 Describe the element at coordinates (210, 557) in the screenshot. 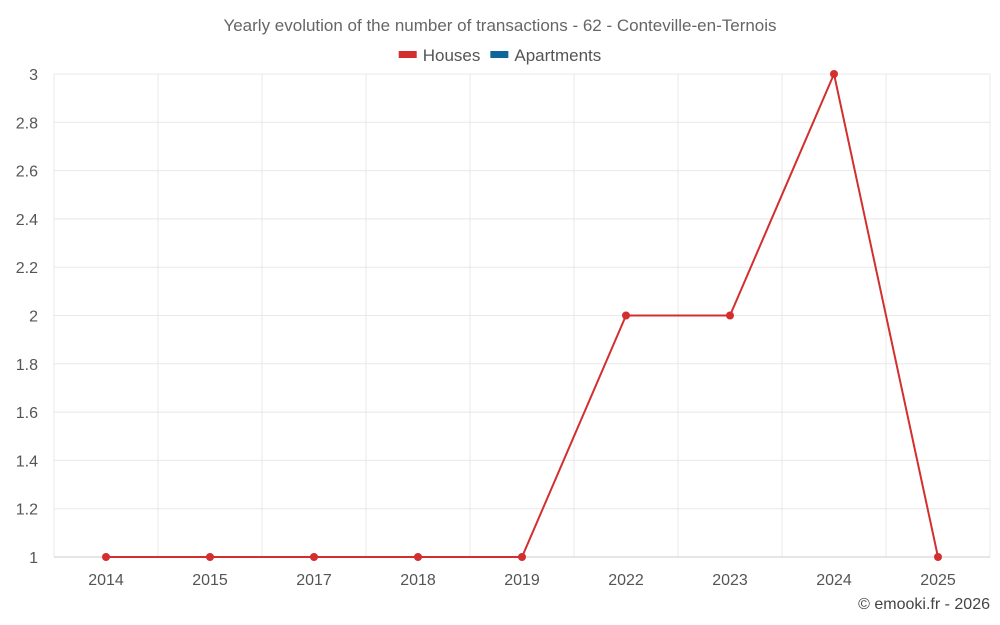

I see `data-point-houses-2015` at that location.